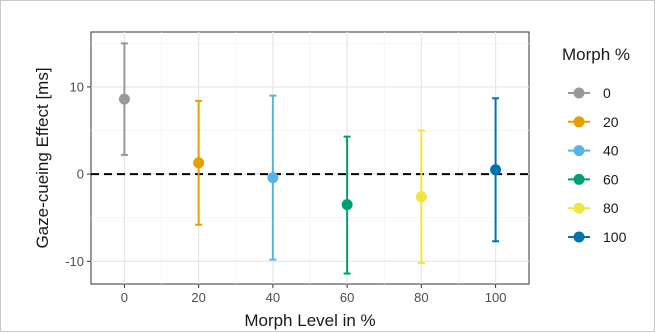 This screenshot has height=333, width=655. I want to click on x-tick-label: 20, so click(198, 297).